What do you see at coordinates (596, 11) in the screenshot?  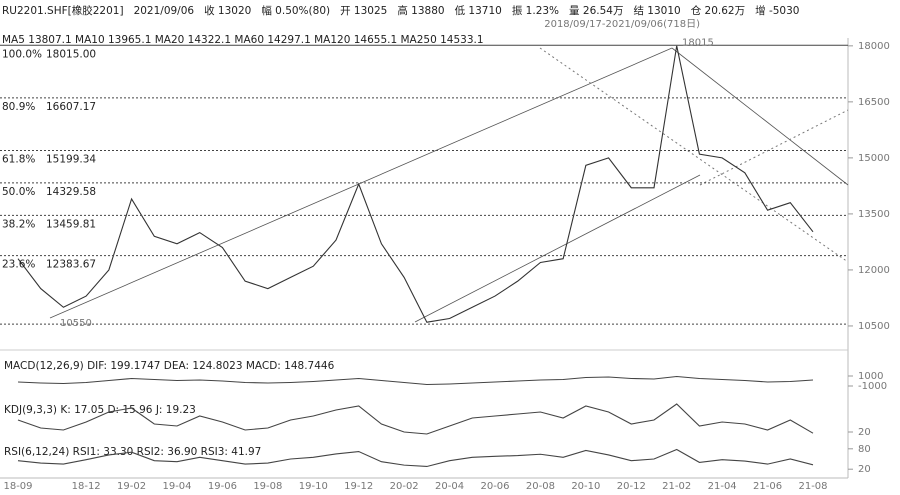 I see `header-field: 量 26.54万` at bounding box center [596, 11].